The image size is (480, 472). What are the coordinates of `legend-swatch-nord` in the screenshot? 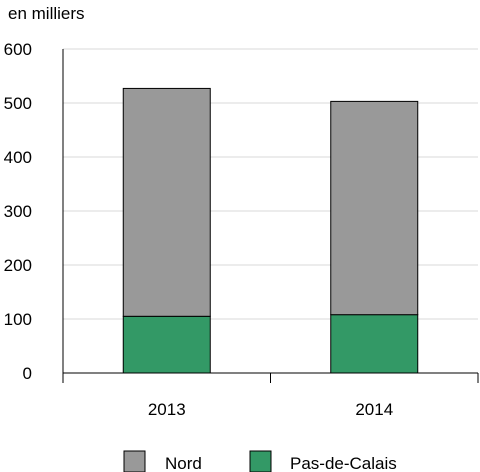 It's located at (134, 461).